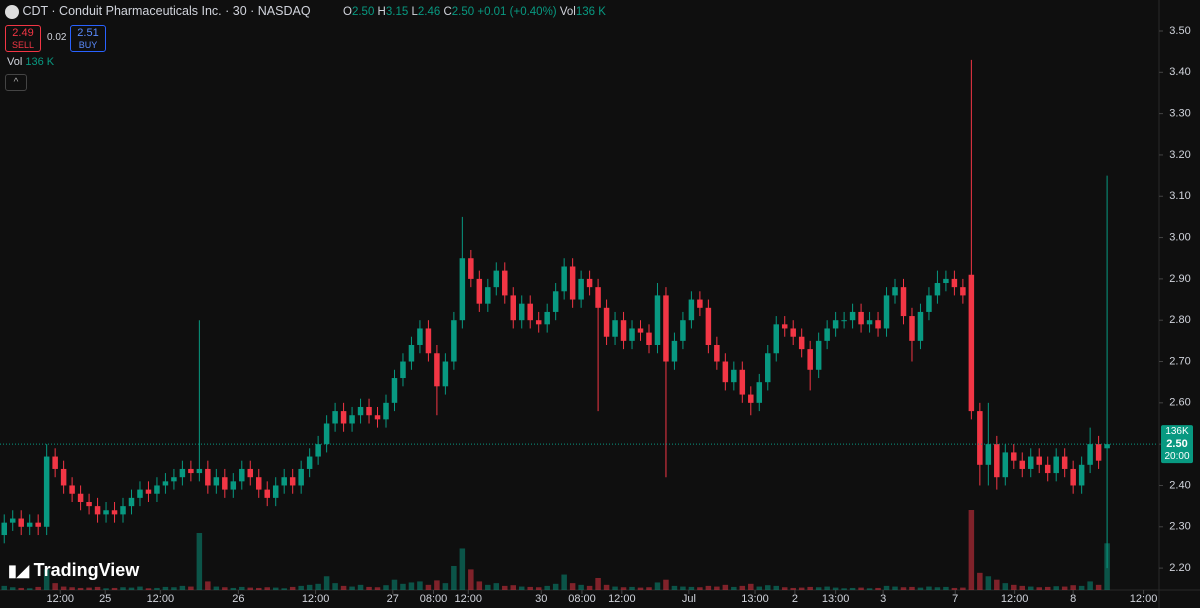  Describe the element at coordinates (1179, 155) in the screenshot. I see `y-tick-label: 3.20` at that location.